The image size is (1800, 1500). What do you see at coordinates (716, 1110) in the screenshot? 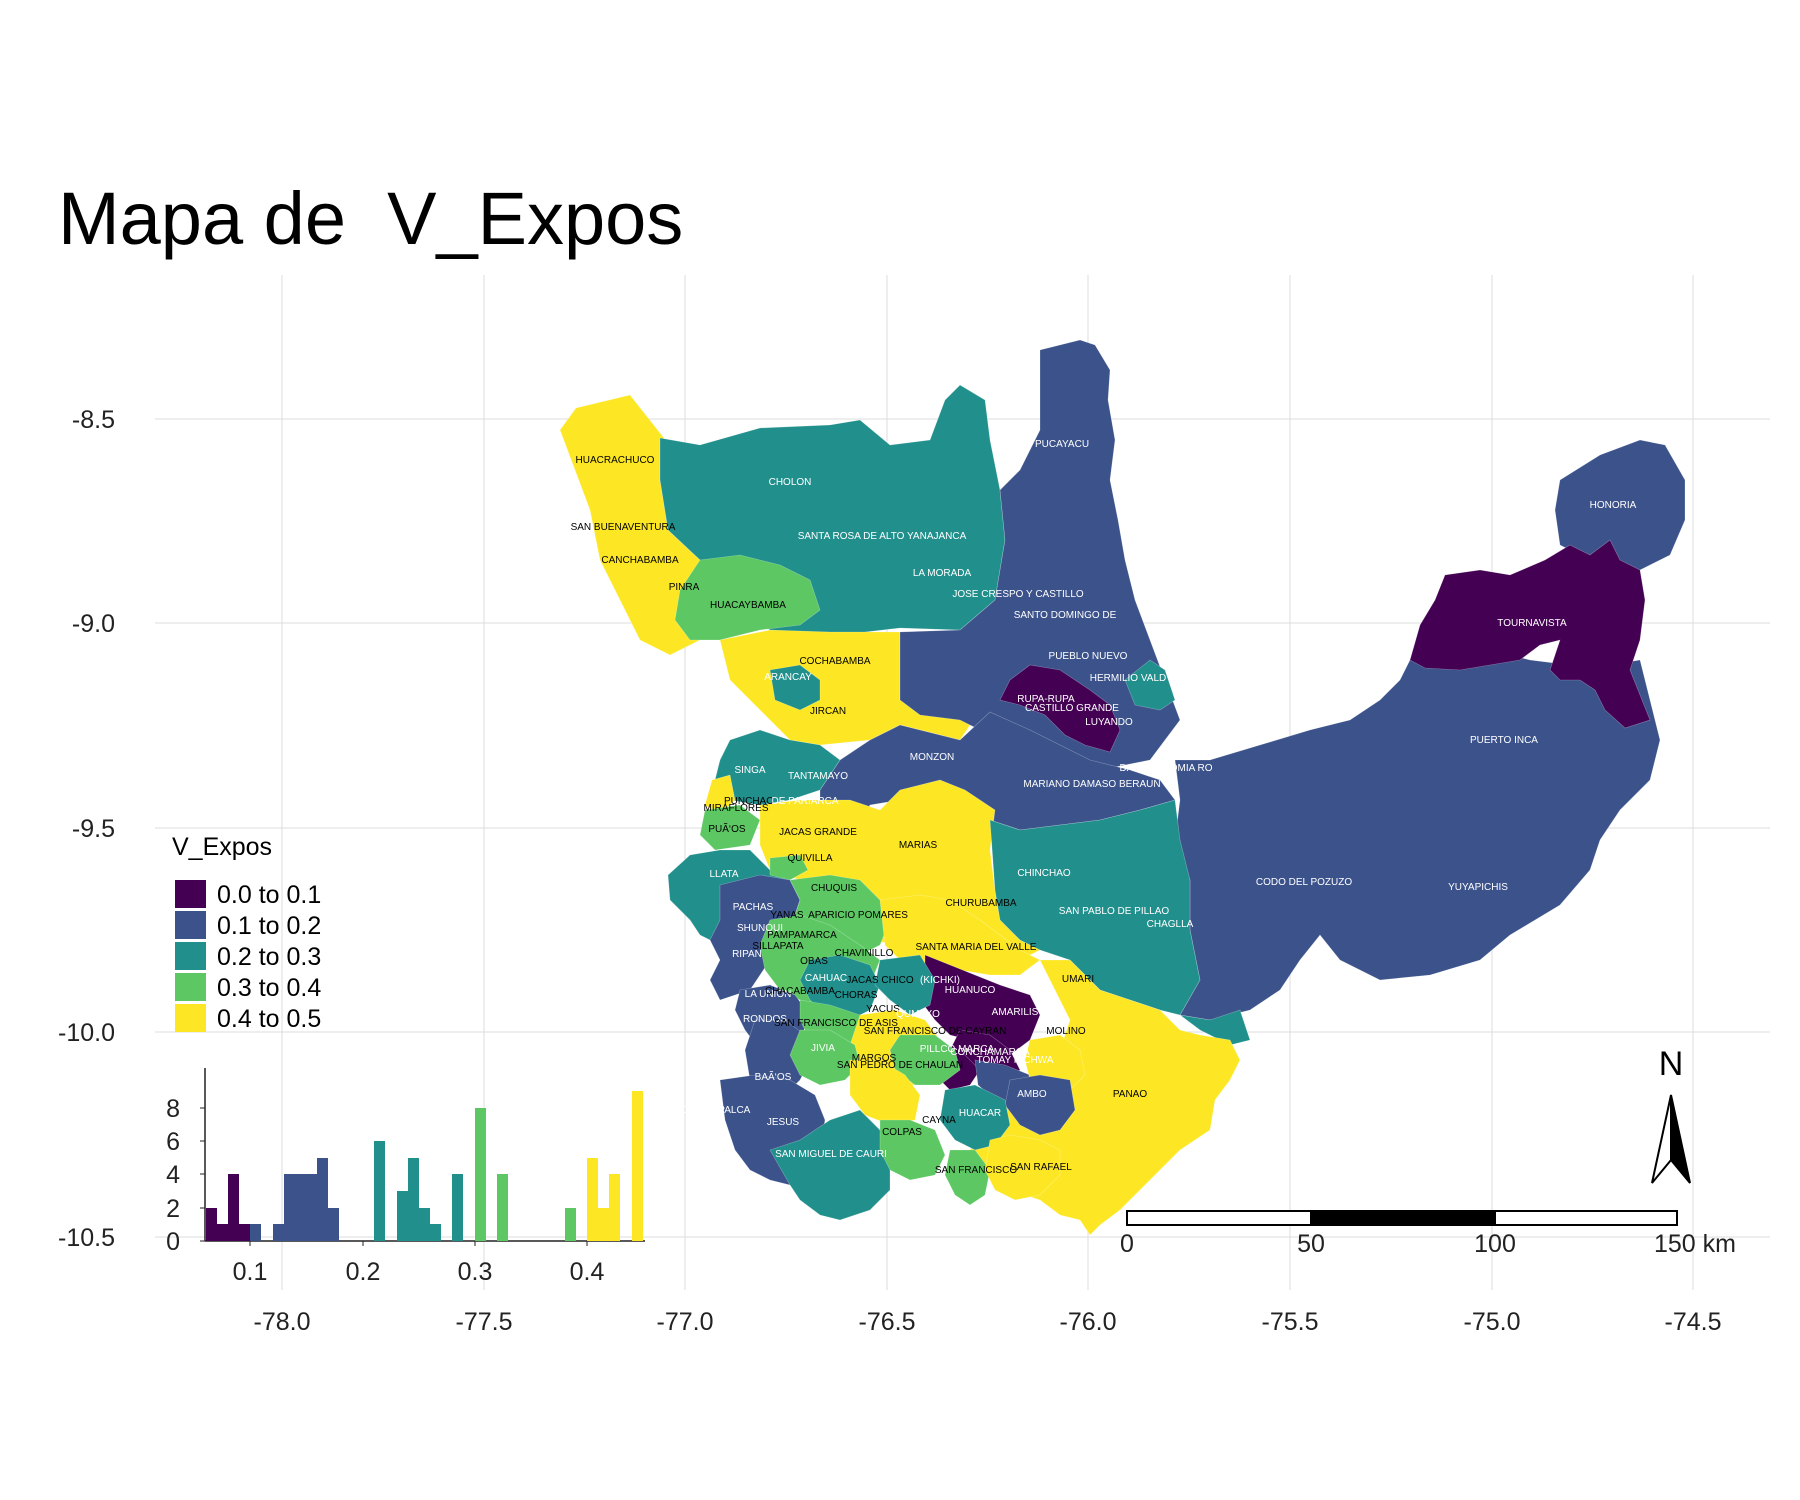
I see `district-label: QUEROPALCA` at bounding box center [716, 1110].